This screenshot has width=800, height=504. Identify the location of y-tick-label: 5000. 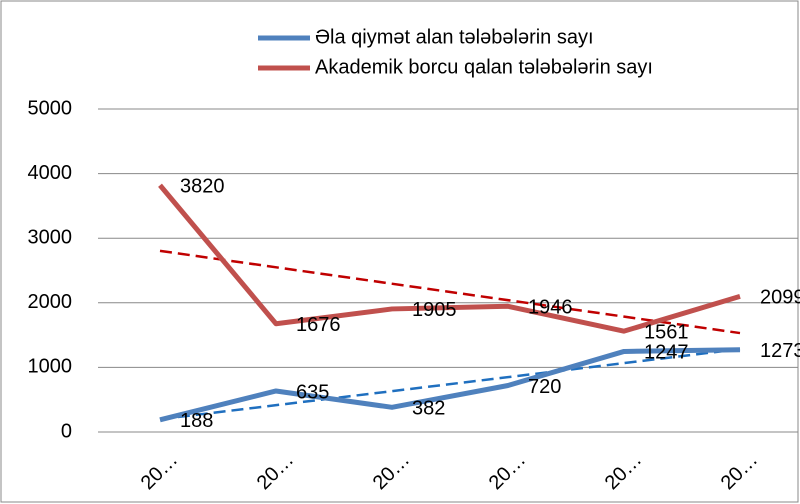
(50, 108).